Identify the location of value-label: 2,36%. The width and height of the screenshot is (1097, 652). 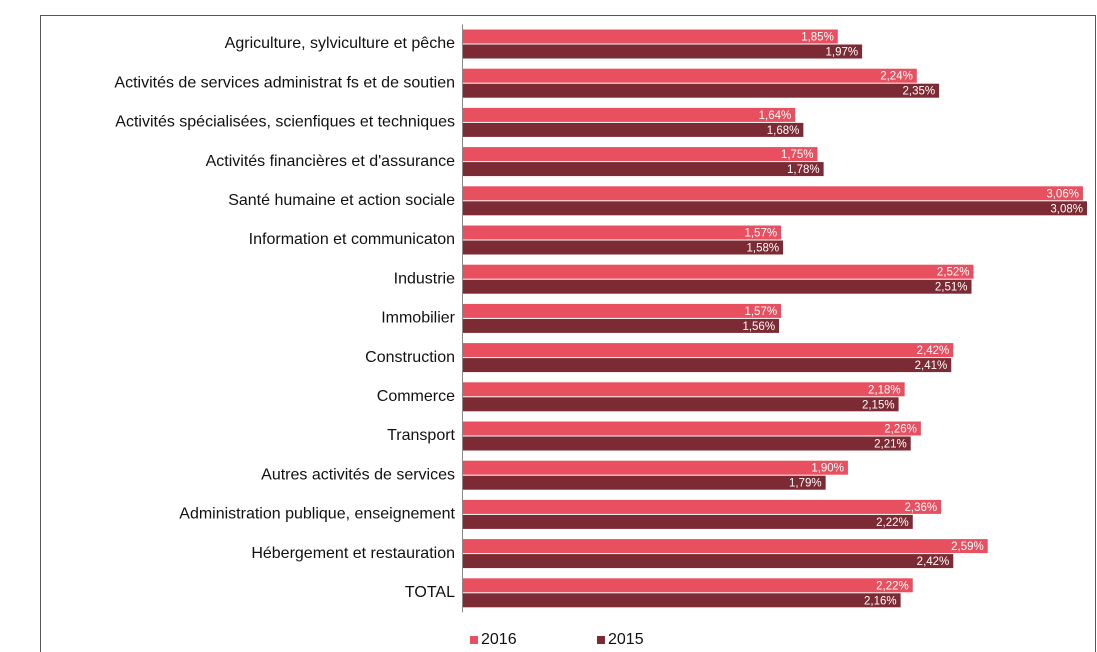
(921, 508).